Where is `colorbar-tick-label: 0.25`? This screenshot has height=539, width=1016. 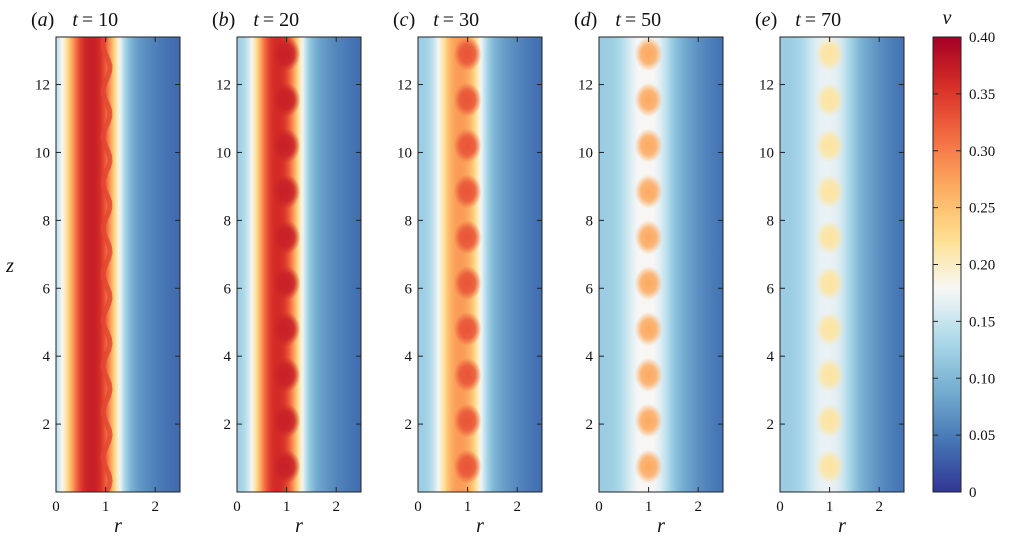
colorbar-tick-label: 0.25 is located at coordinates (982, 209).